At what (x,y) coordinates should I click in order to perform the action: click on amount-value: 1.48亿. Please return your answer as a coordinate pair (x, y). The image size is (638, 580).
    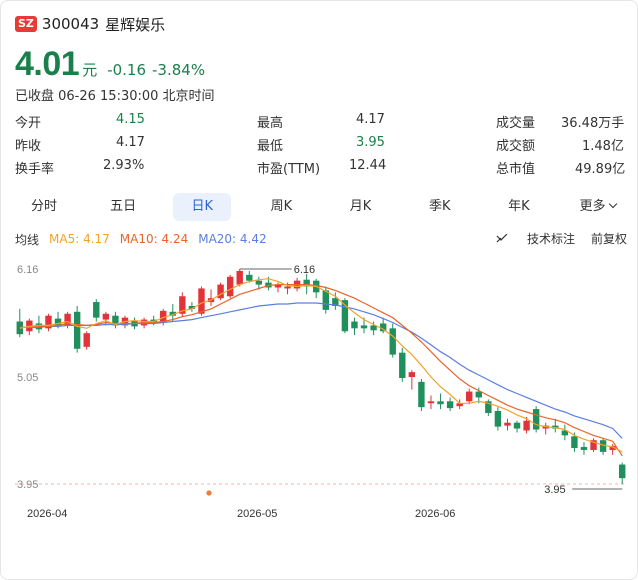
    Looking at the image, I should click on (603, 146).